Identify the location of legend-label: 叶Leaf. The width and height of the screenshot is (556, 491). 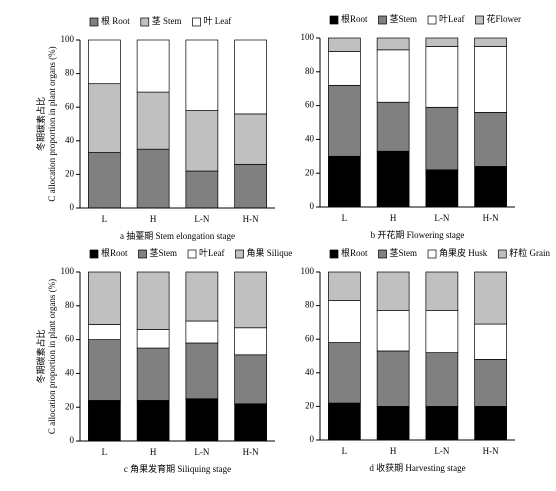
(451, 19).